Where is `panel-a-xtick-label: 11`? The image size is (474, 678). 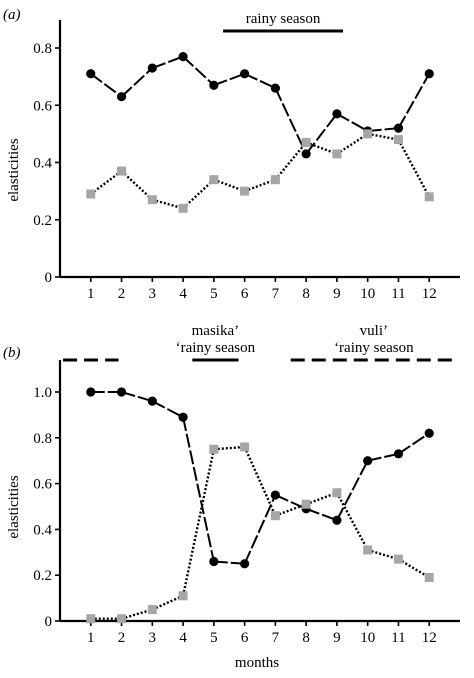 panel-a-xtick-label: 11 is located at coordinates (398, 294).